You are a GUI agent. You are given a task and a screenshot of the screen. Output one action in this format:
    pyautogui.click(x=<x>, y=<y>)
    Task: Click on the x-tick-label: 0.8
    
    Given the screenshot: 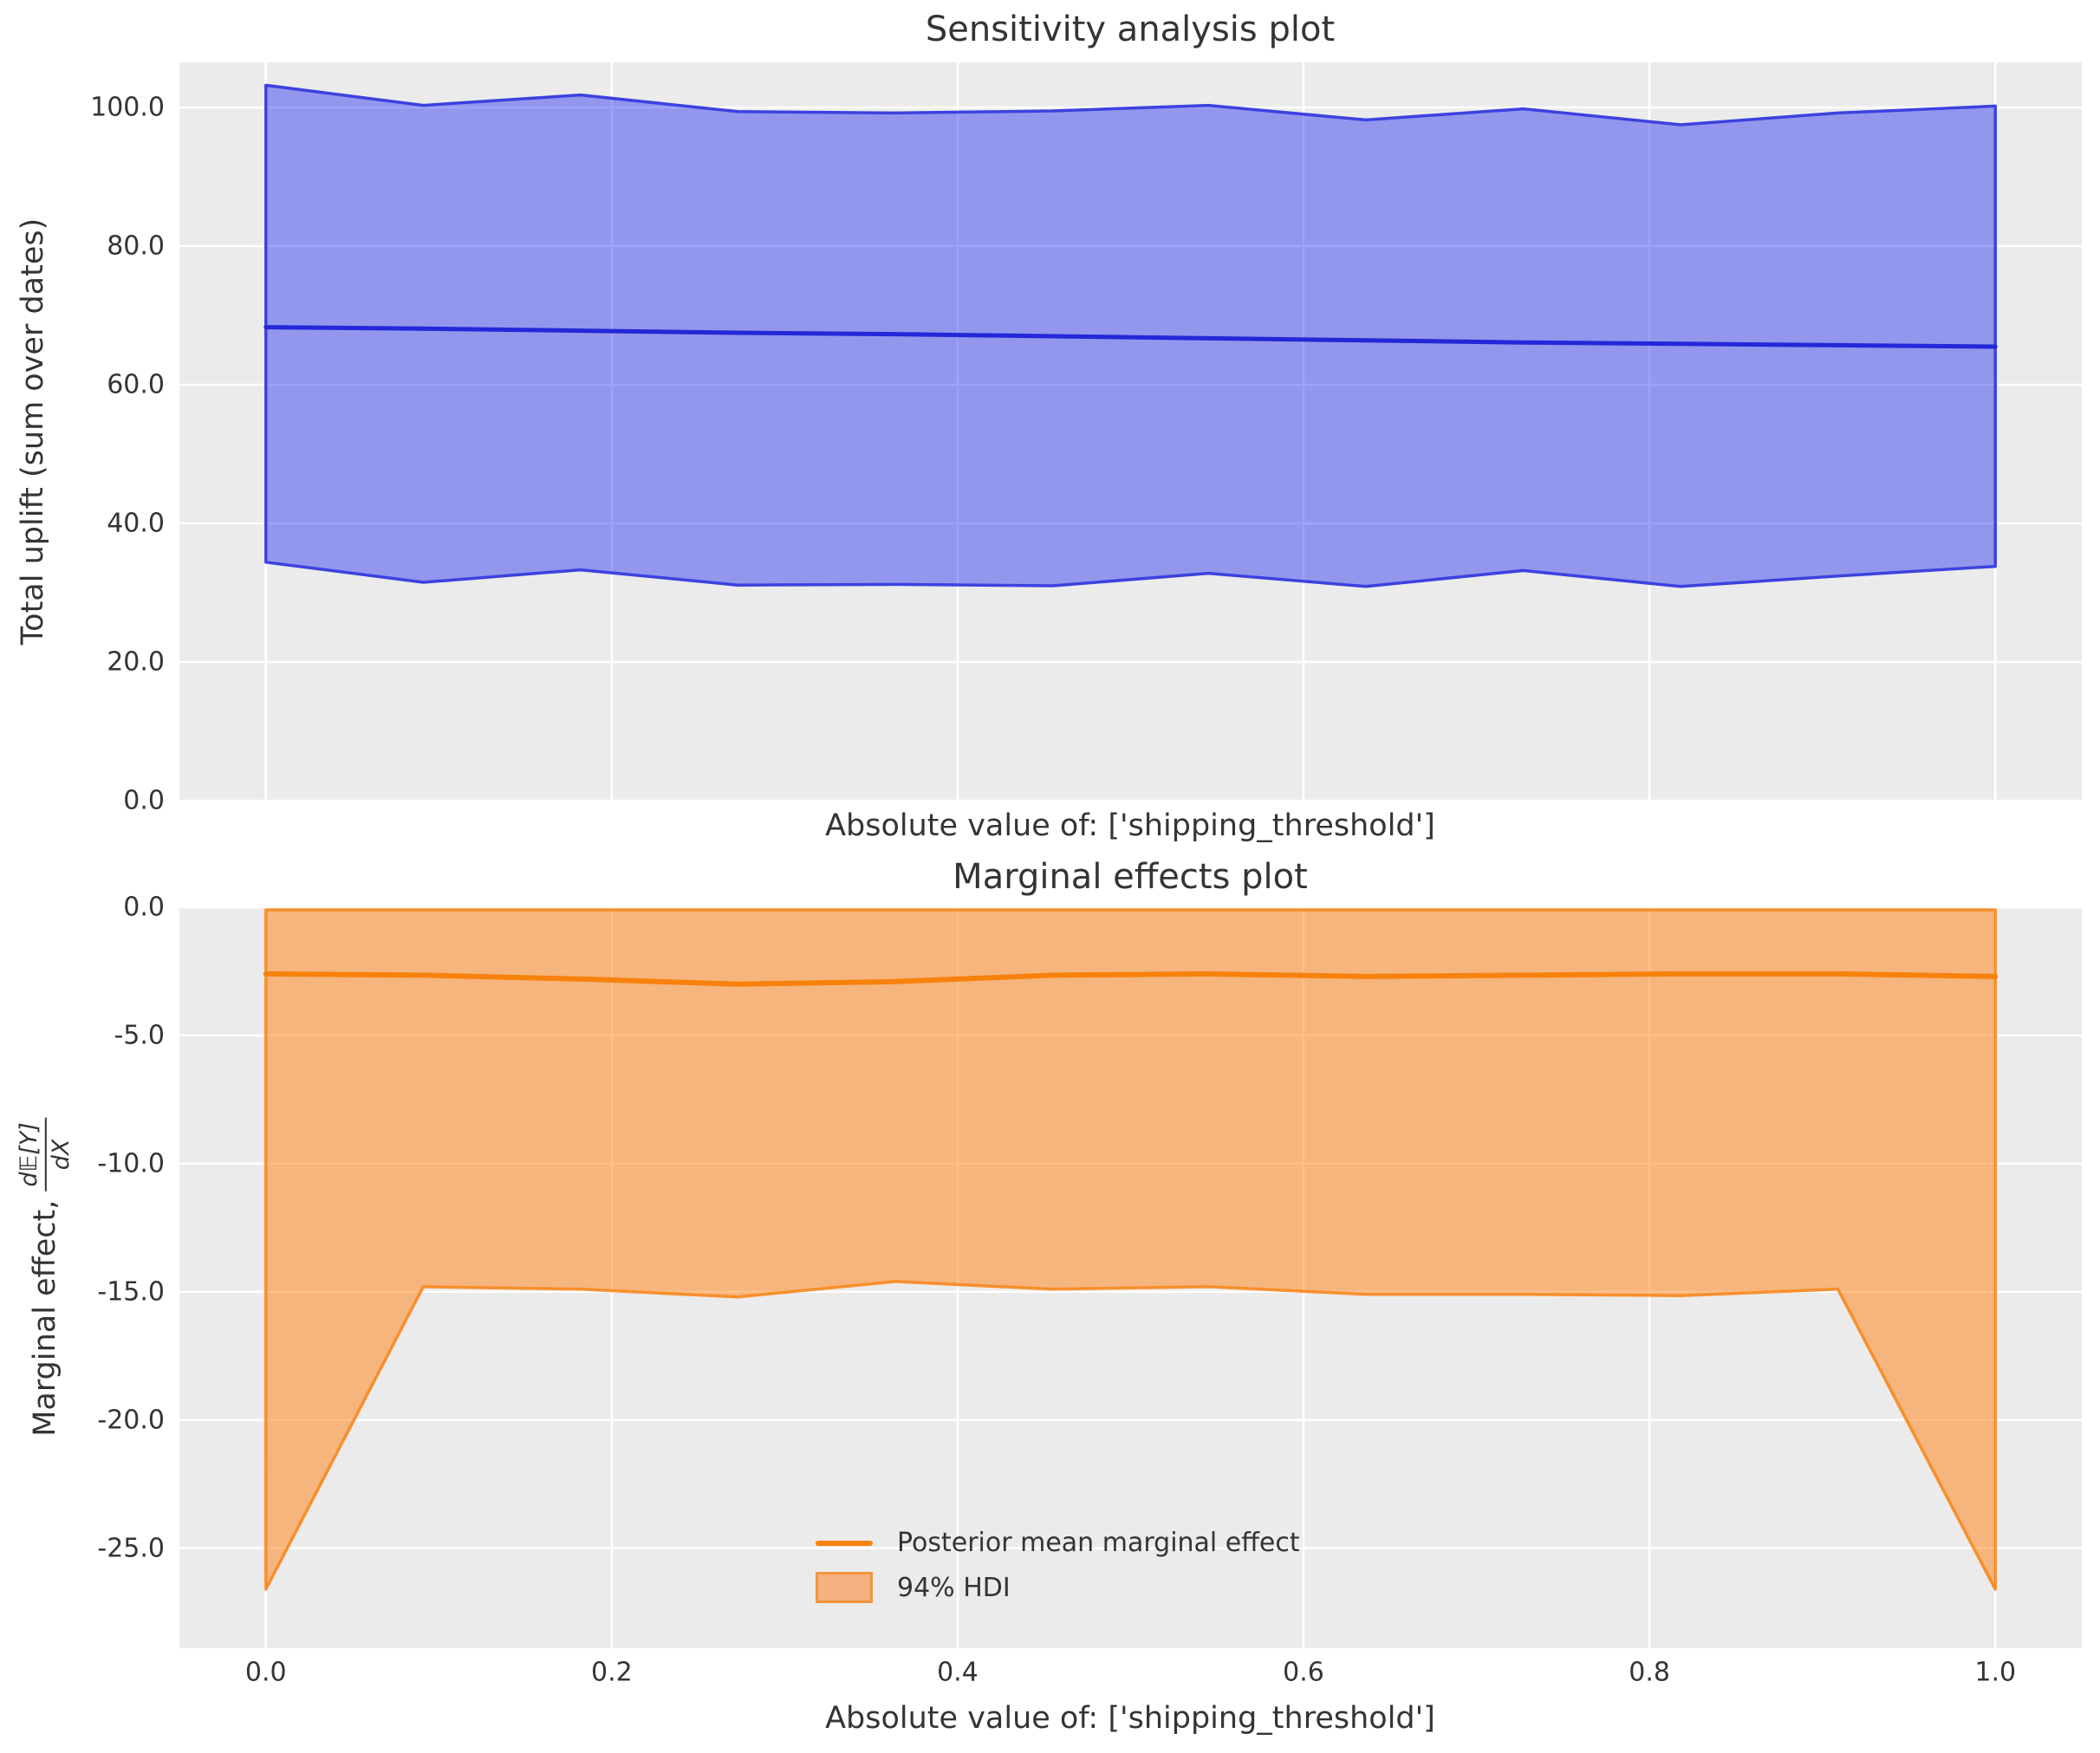 What is the action you would take?
    pyautogui.click(x=1649, y=1672)
    